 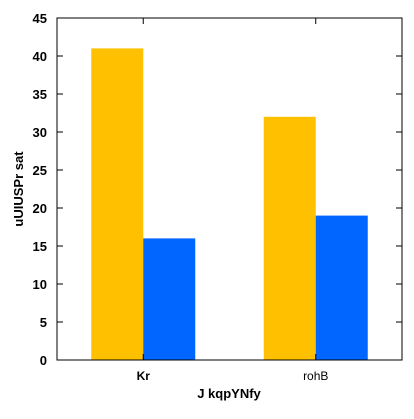 I want to click on x-category-label: rohB, so click(x=315, y=376).